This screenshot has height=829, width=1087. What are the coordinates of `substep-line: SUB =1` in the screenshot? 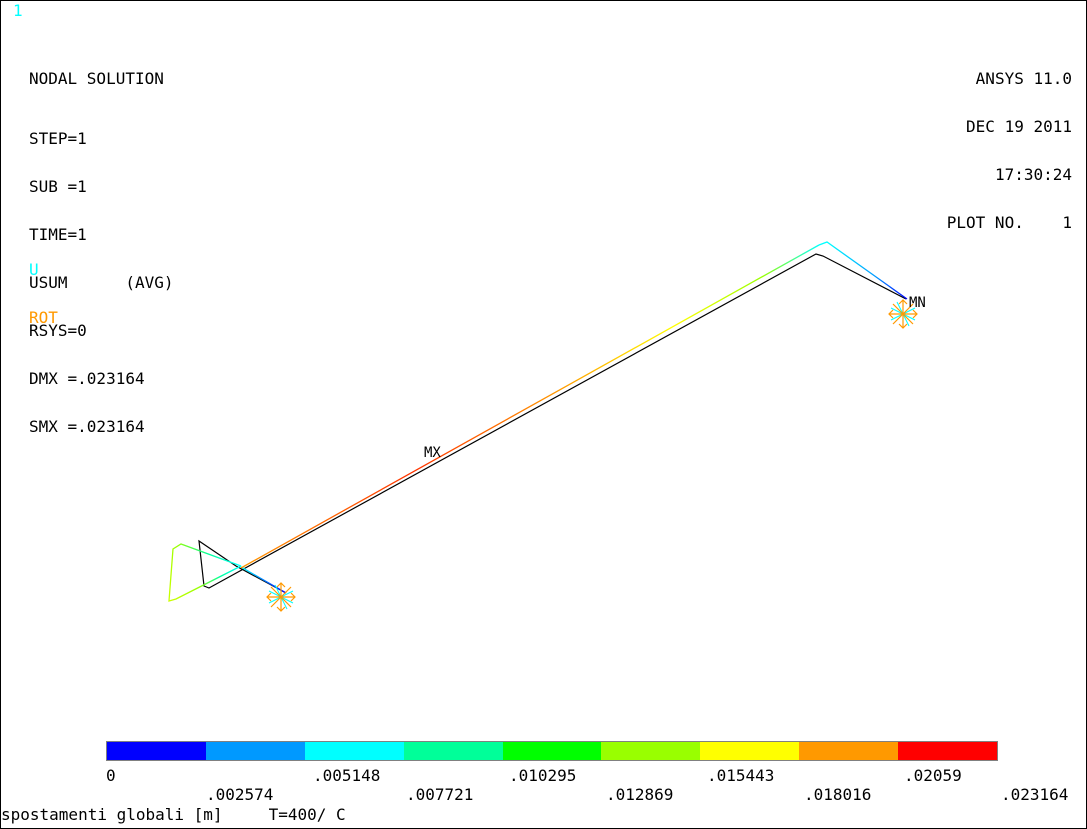 It's located at (58, 186).